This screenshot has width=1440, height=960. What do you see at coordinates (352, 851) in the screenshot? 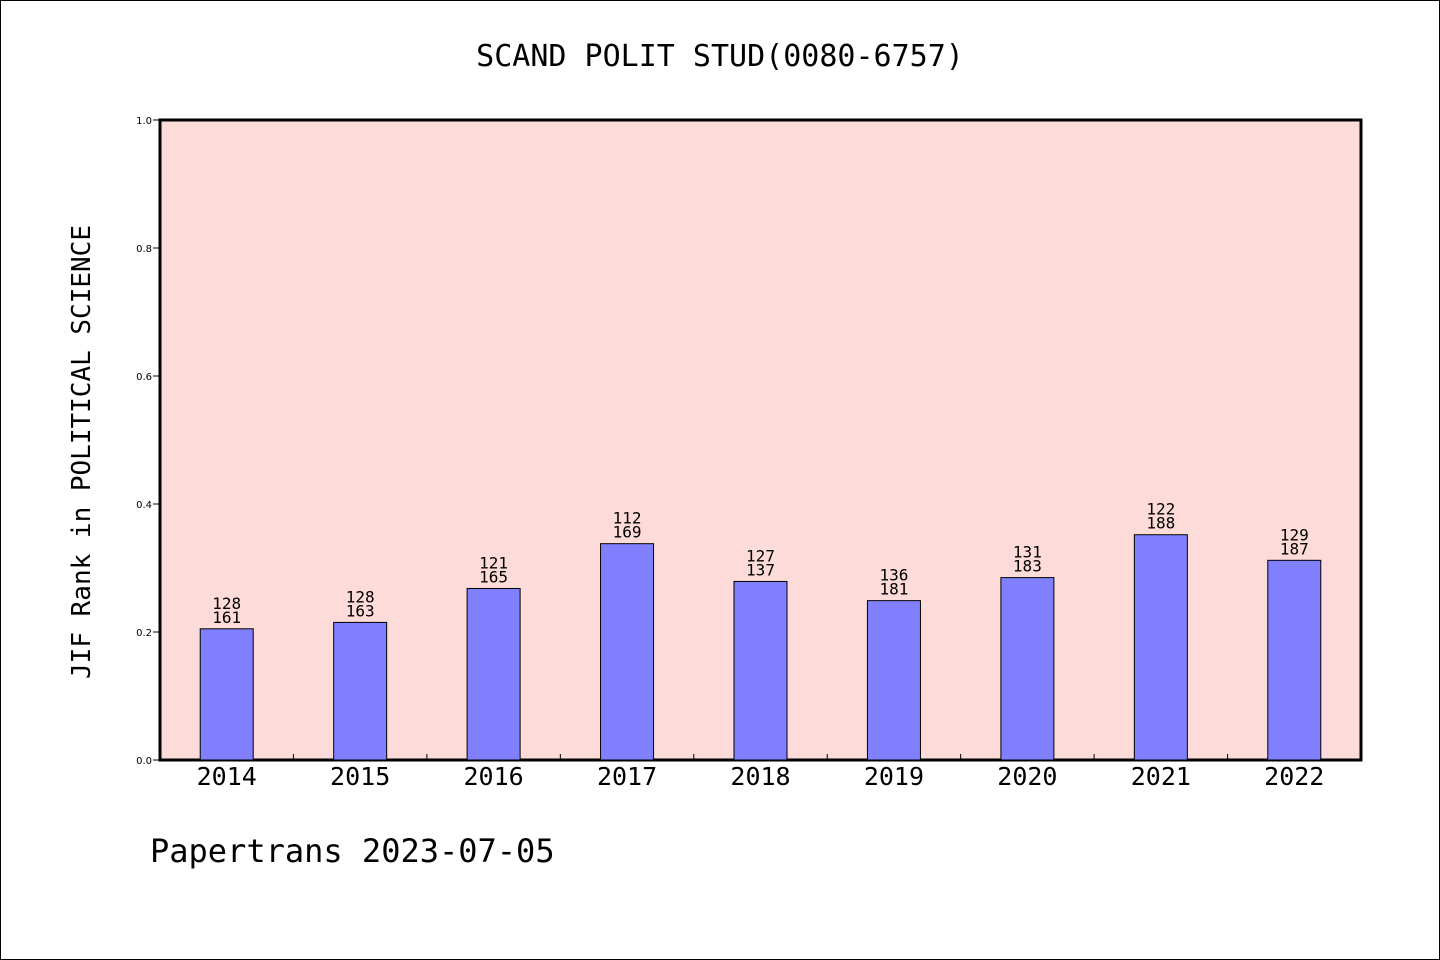
I see `footer: Papertrans 2023-07-05` at bounding box center [352, 851].